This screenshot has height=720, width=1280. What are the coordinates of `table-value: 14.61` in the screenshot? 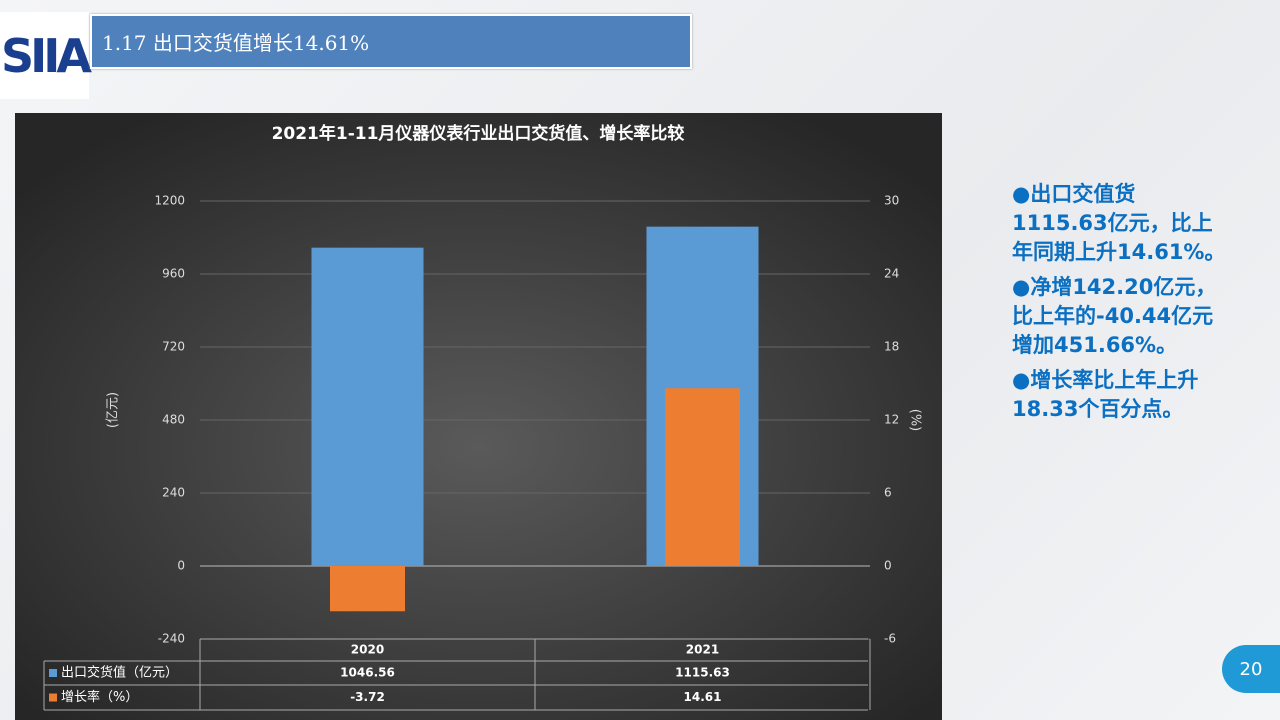 It's located at (703, 697).